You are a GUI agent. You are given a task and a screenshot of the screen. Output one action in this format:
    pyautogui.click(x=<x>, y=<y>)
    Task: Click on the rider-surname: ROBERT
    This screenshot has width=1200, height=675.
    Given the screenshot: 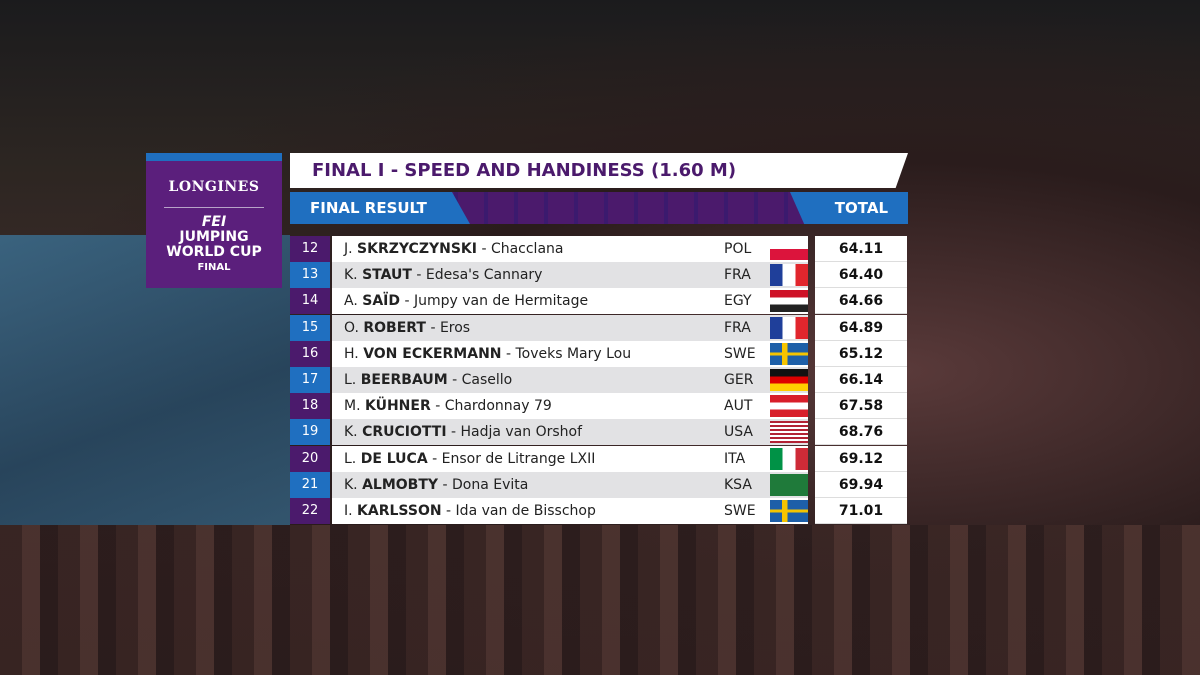 What is the action you would take?
    pyautogui.click(x=394, y=327)
    